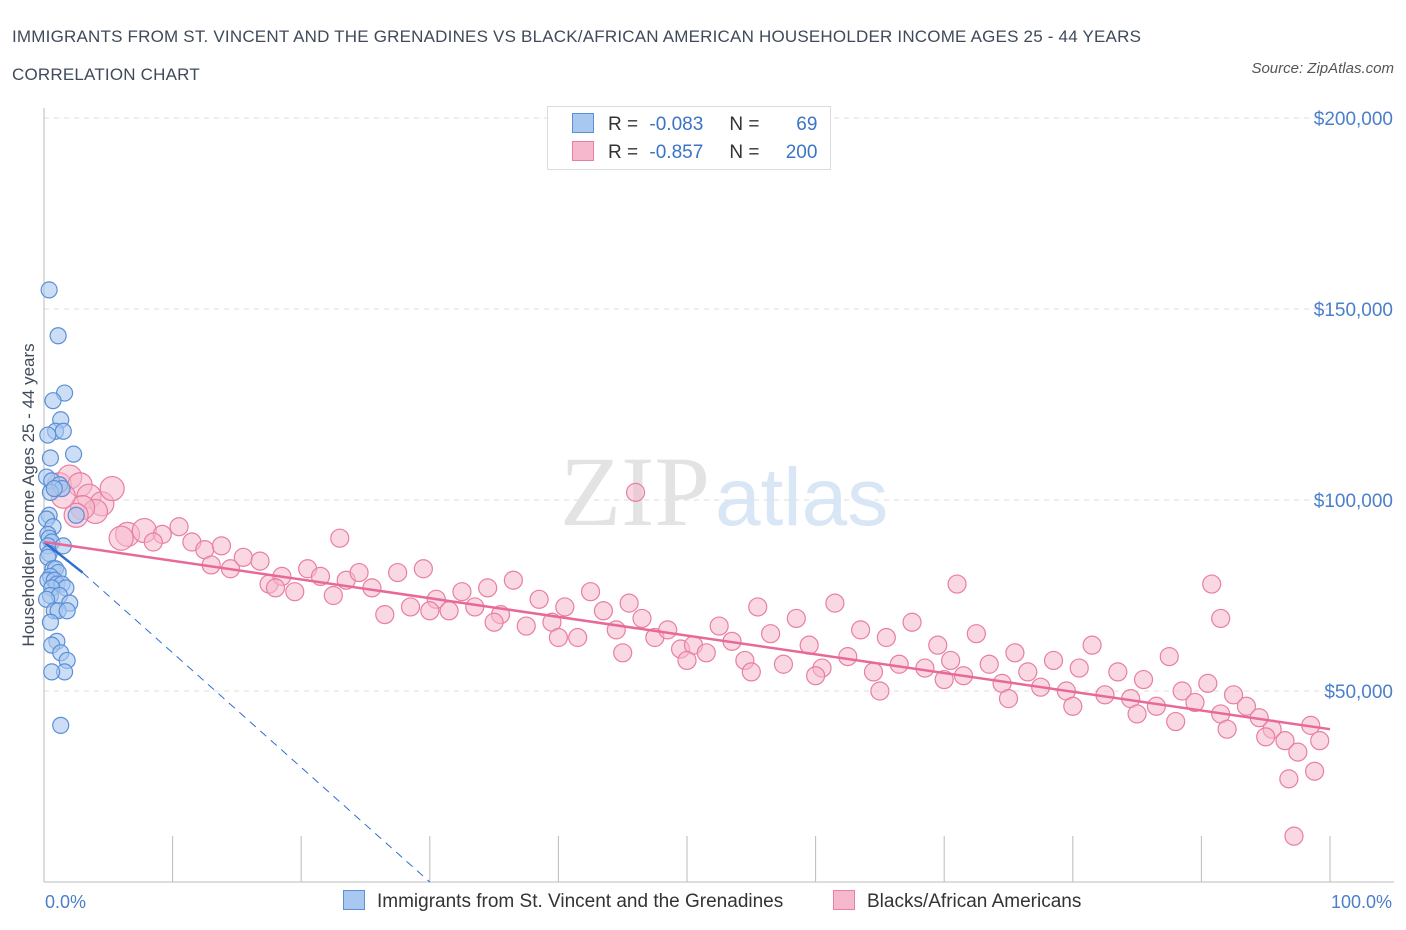 Image resolution: width=1406 pixels, height=930 pixels. What do you see at coordinates (65, 902) in the screenshot?
I see `x-tick-label-min: 0.0%` at bounding box center [65, 902].